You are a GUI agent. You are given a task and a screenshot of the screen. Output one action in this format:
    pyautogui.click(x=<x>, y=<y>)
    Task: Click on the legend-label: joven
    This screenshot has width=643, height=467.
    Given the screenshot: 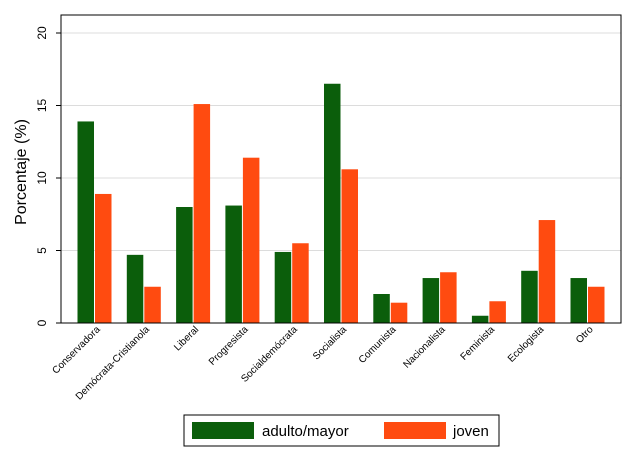 What is the action you would take?
    pyautogui.click(x=470, y=431)
    